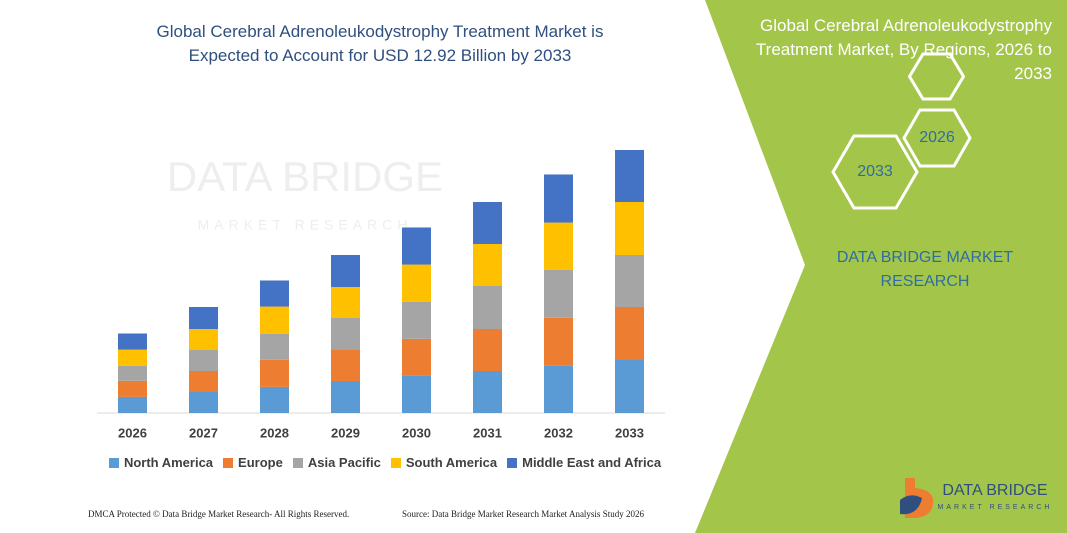  I want to click on x-tick-label: 2029, so click(345, 432).